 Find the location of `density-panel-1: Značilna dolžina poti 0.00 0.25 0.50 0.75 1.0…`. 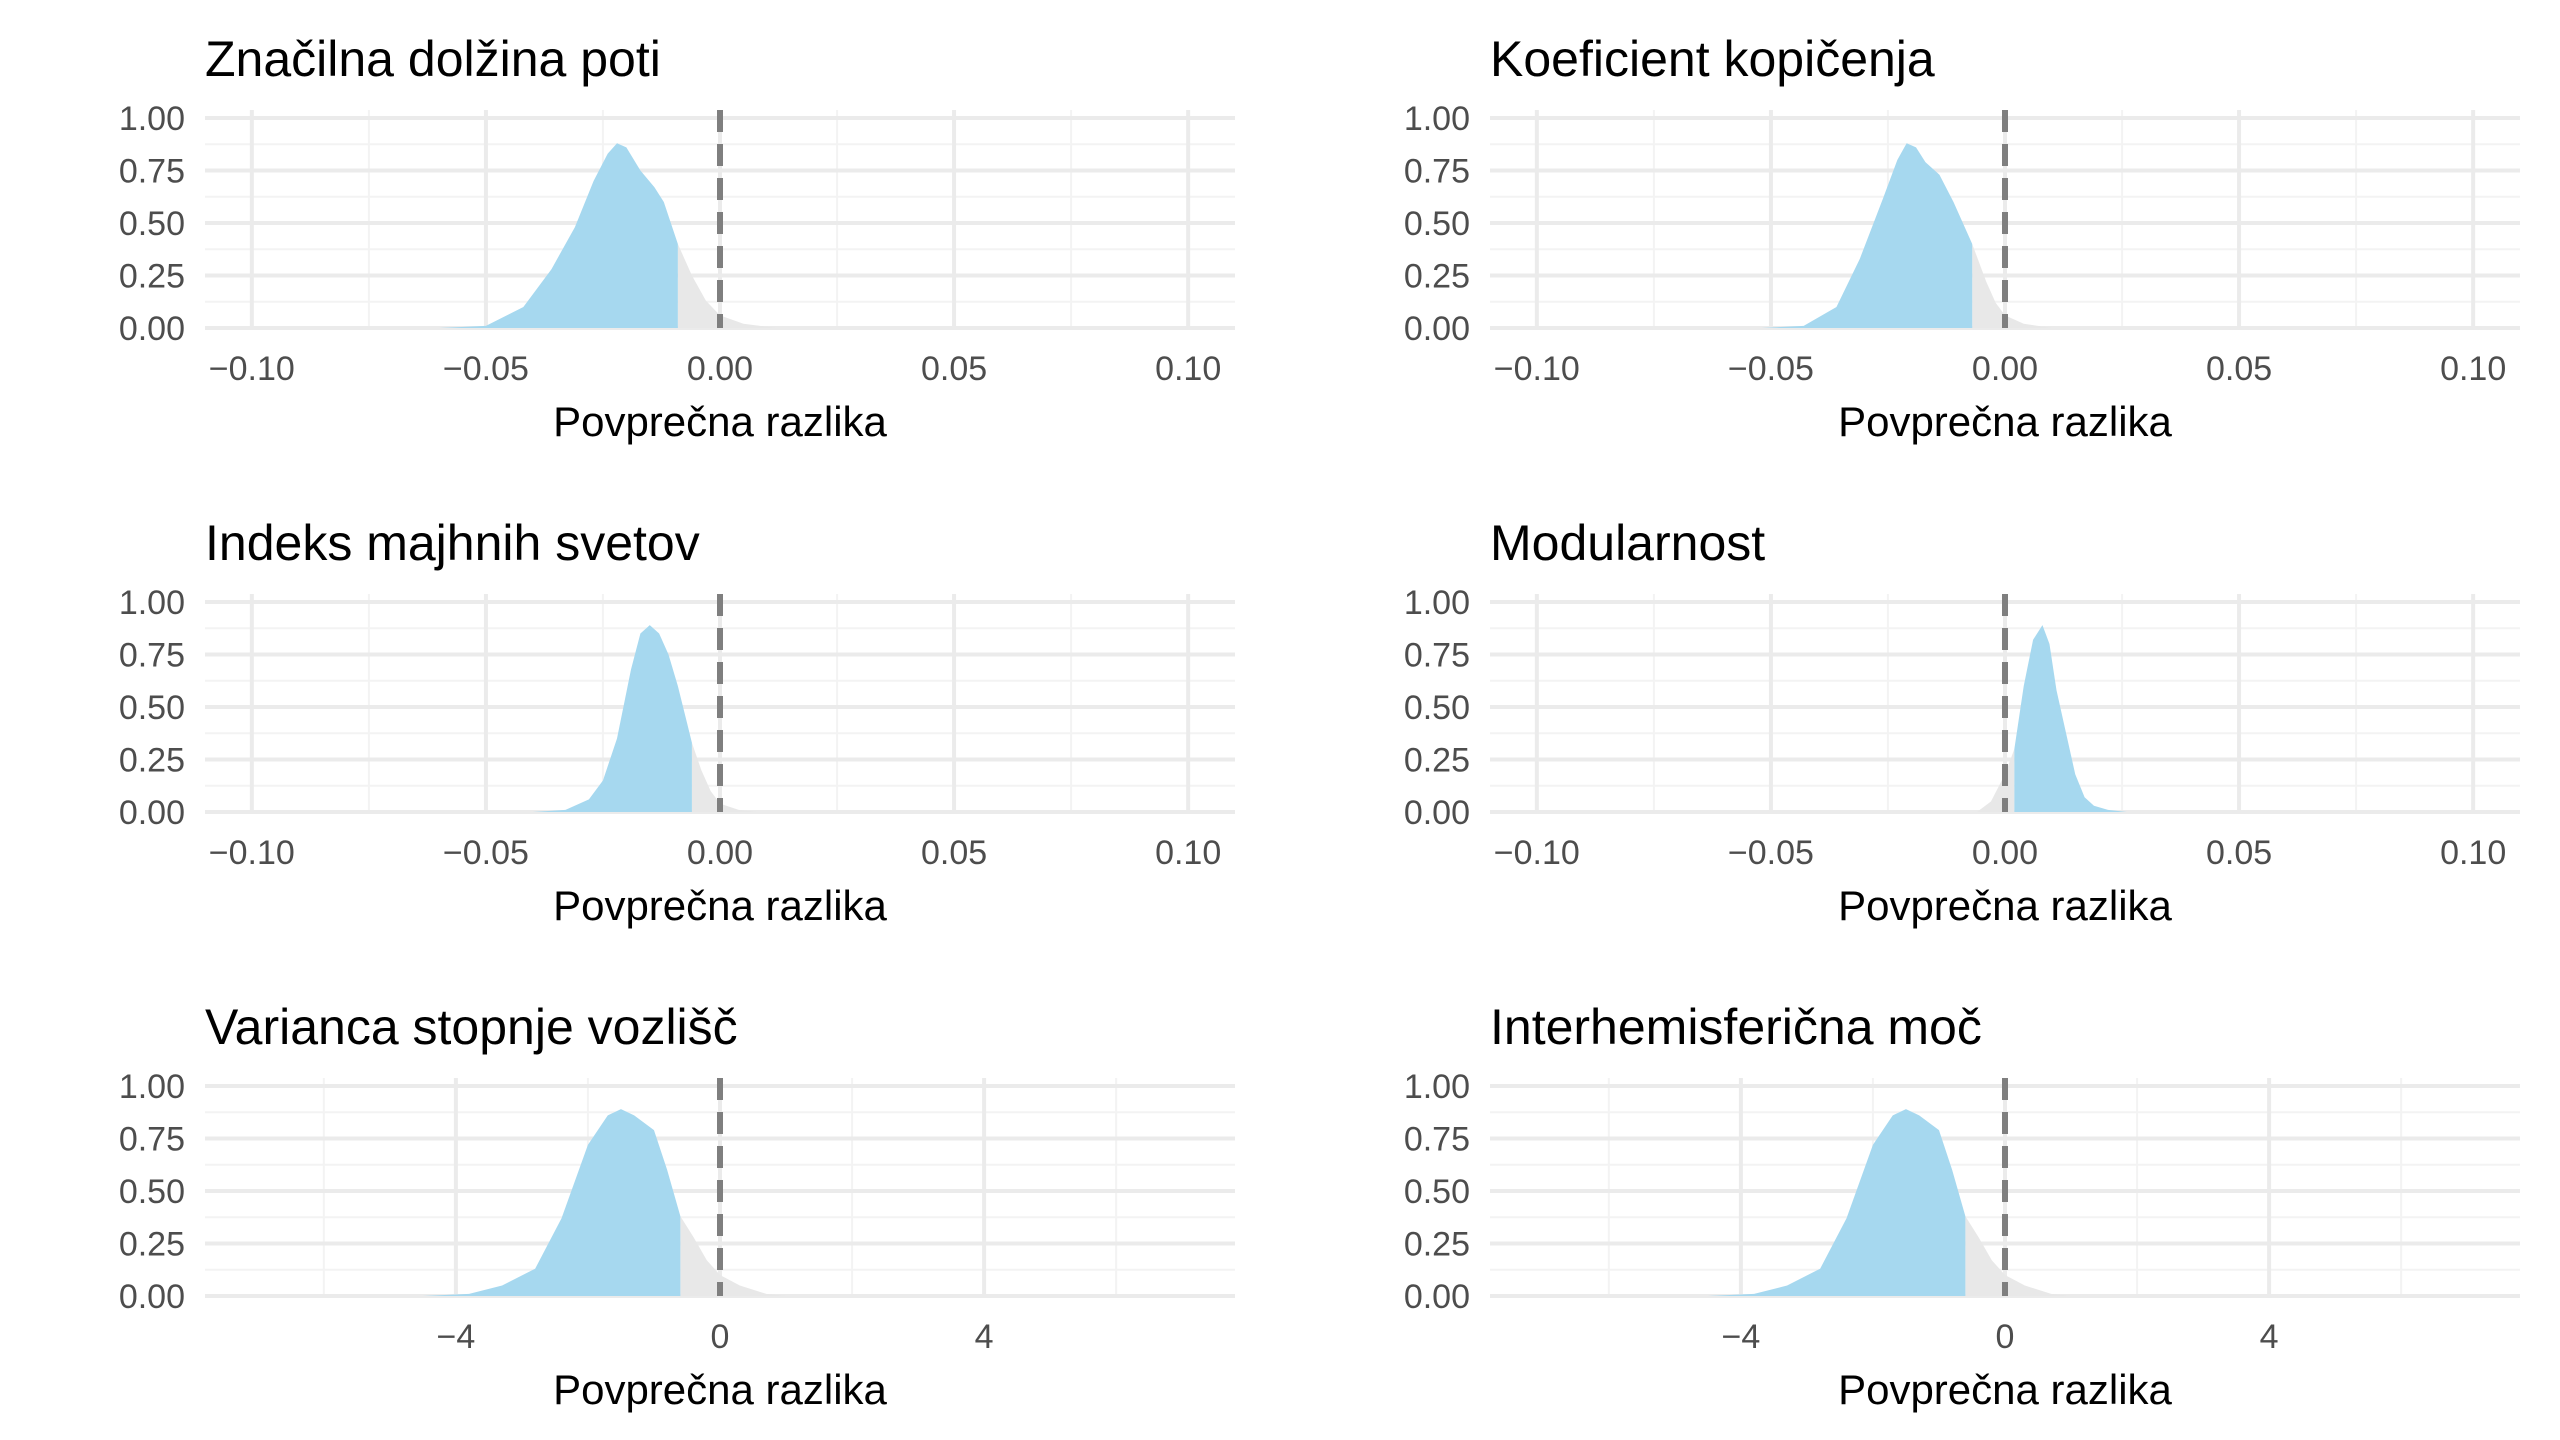

density-panel-1: Značilna dolžina poti 0.00 0.25 0.50 0.75 1.0… is located at coordinates (677, 238).